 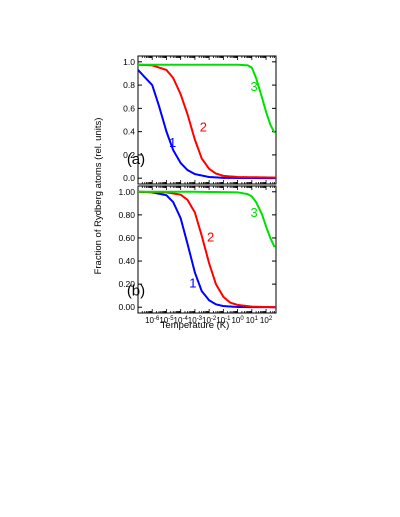 What do you see at coordinates (136, 291) in the screenshot?
I see `panel-label: (b)` at bounding box center [136, 291].